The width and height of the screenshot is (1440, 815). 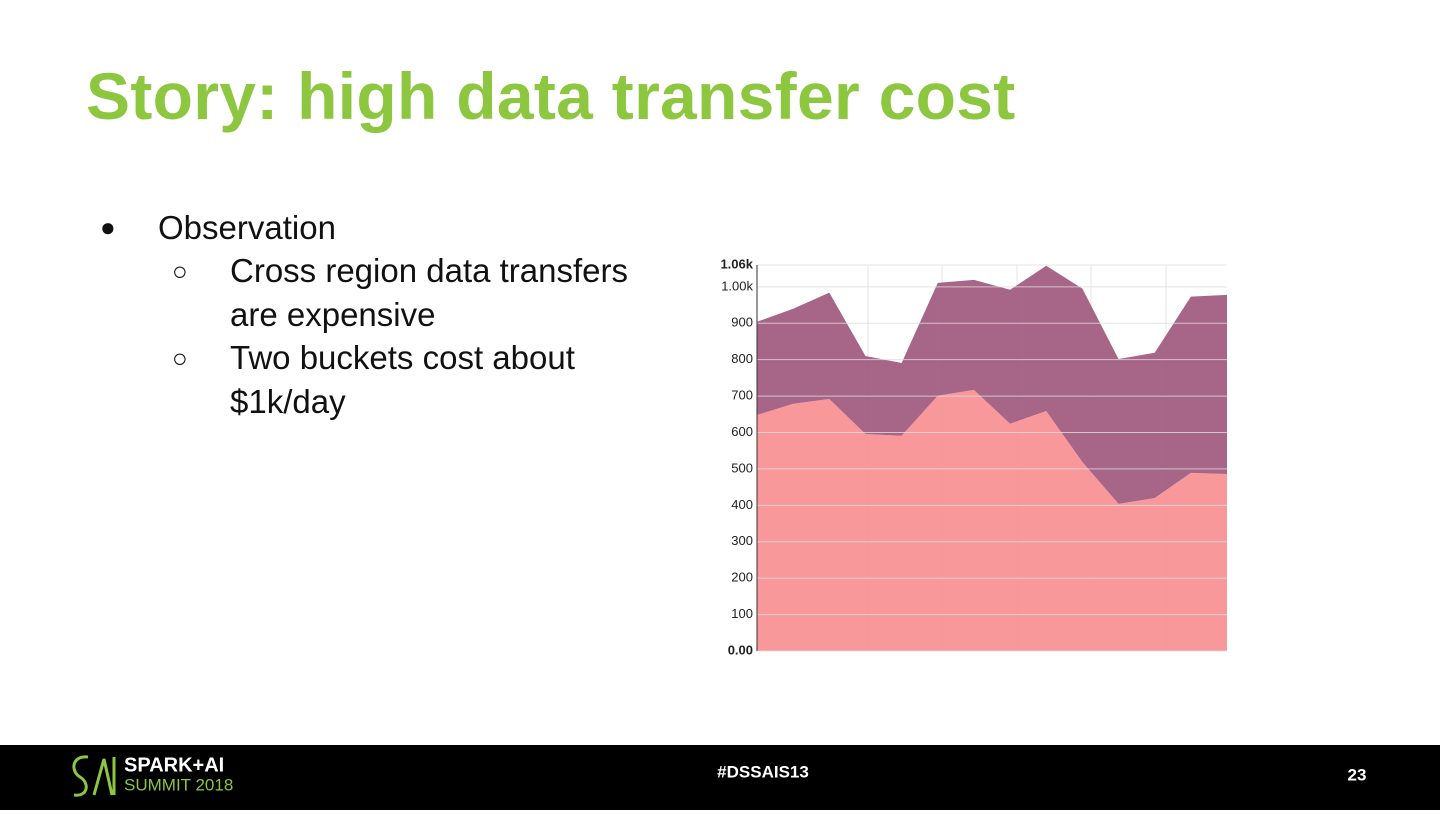 What do you see at coordinates (1357, 774) in the screenshot?
I see `page-number: 23` at bounding box center [1357, 774].